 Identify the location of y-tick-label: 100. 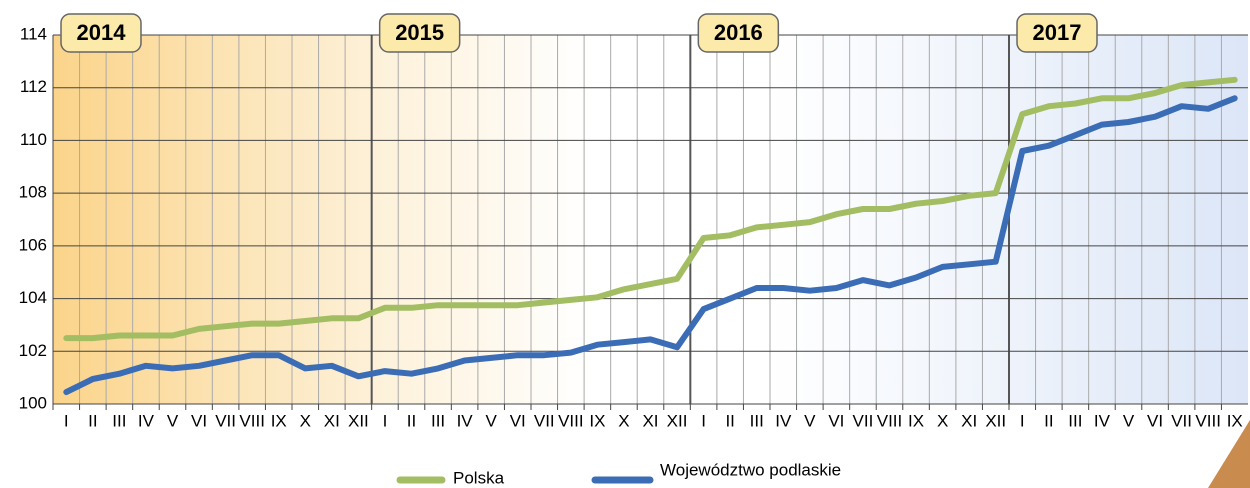
(33, 402).